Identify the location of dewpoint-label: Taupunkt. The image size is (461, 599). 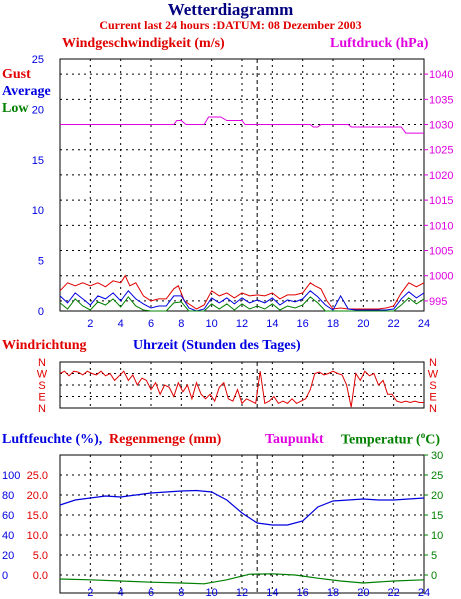
(294, 439).